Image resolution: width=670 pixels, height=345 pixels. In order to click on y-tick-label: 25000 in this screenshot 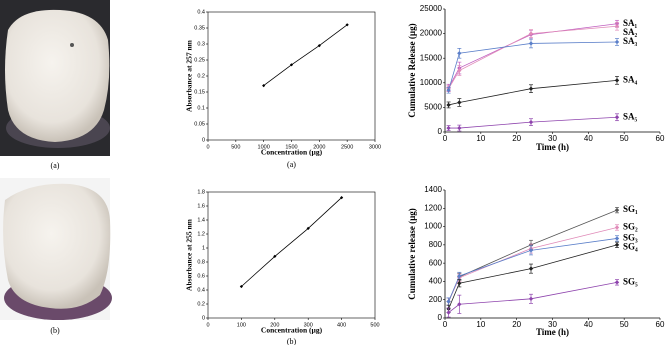, I will do `click(431, 8)`.